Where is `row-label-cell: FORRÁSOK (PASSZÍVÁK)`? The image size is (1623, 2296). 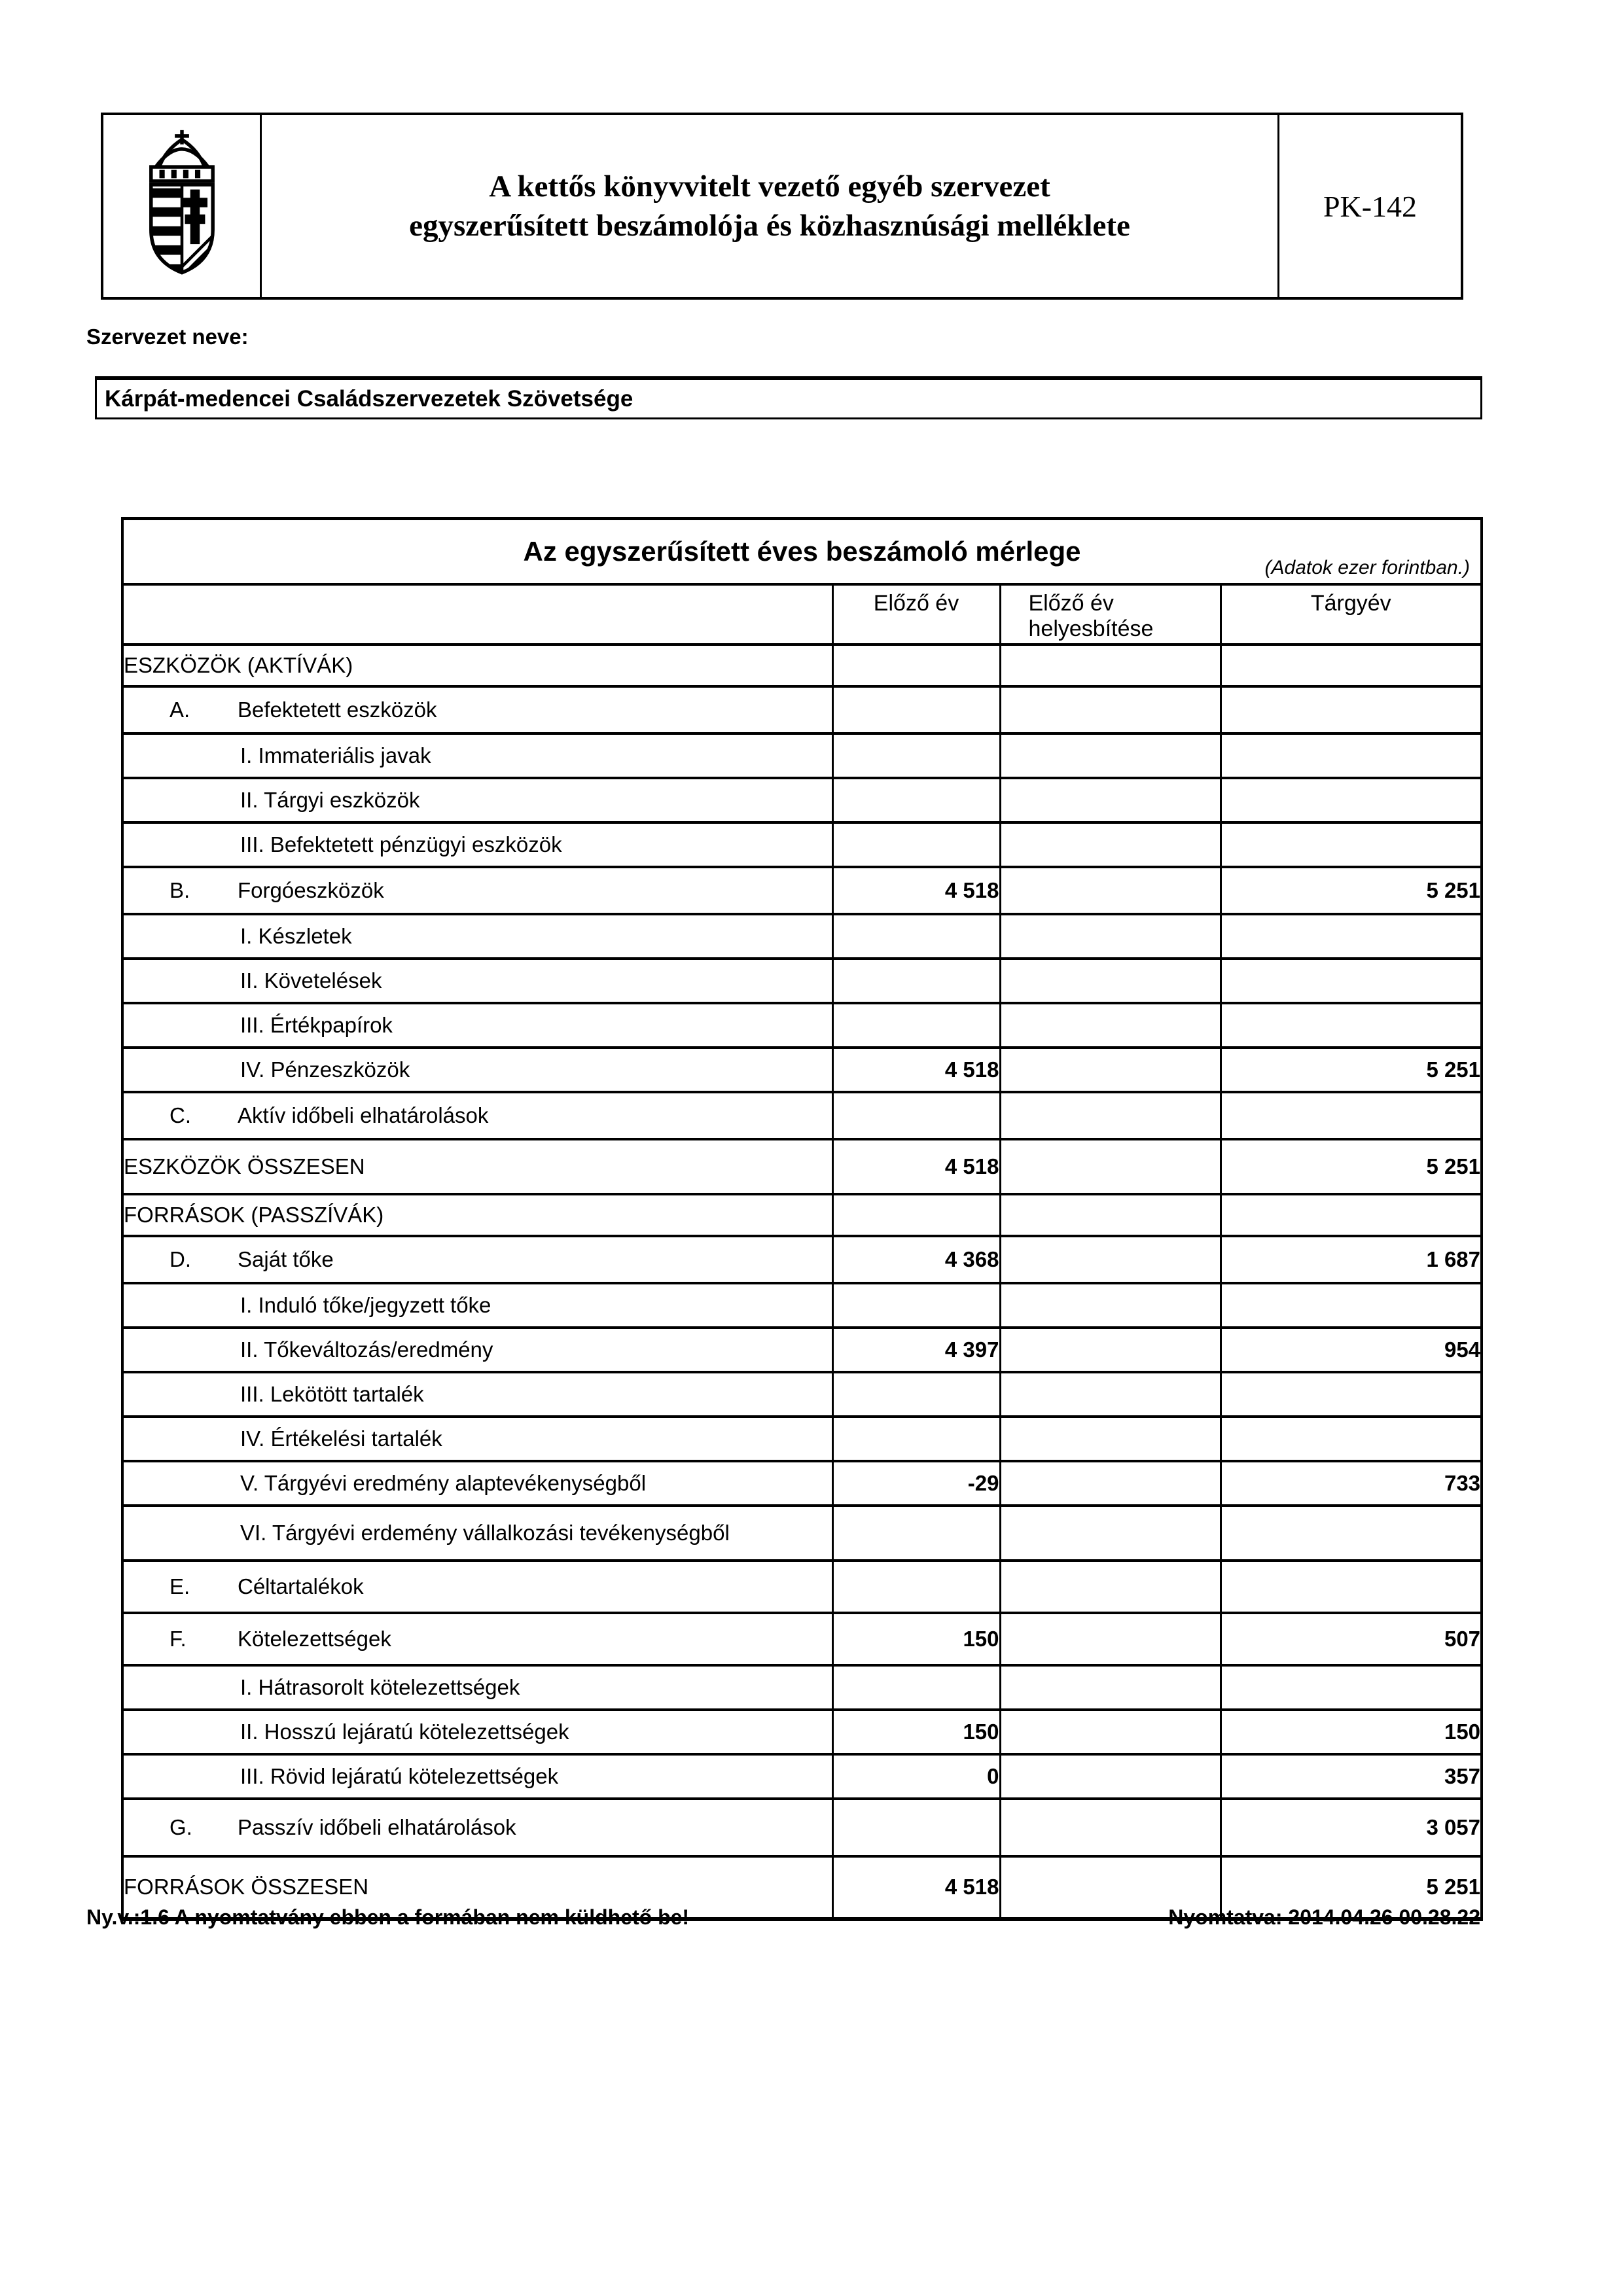
row-label-cell: FORRÁSOK (PASSZÍVÁK) is located at coordinates (478, 1214).